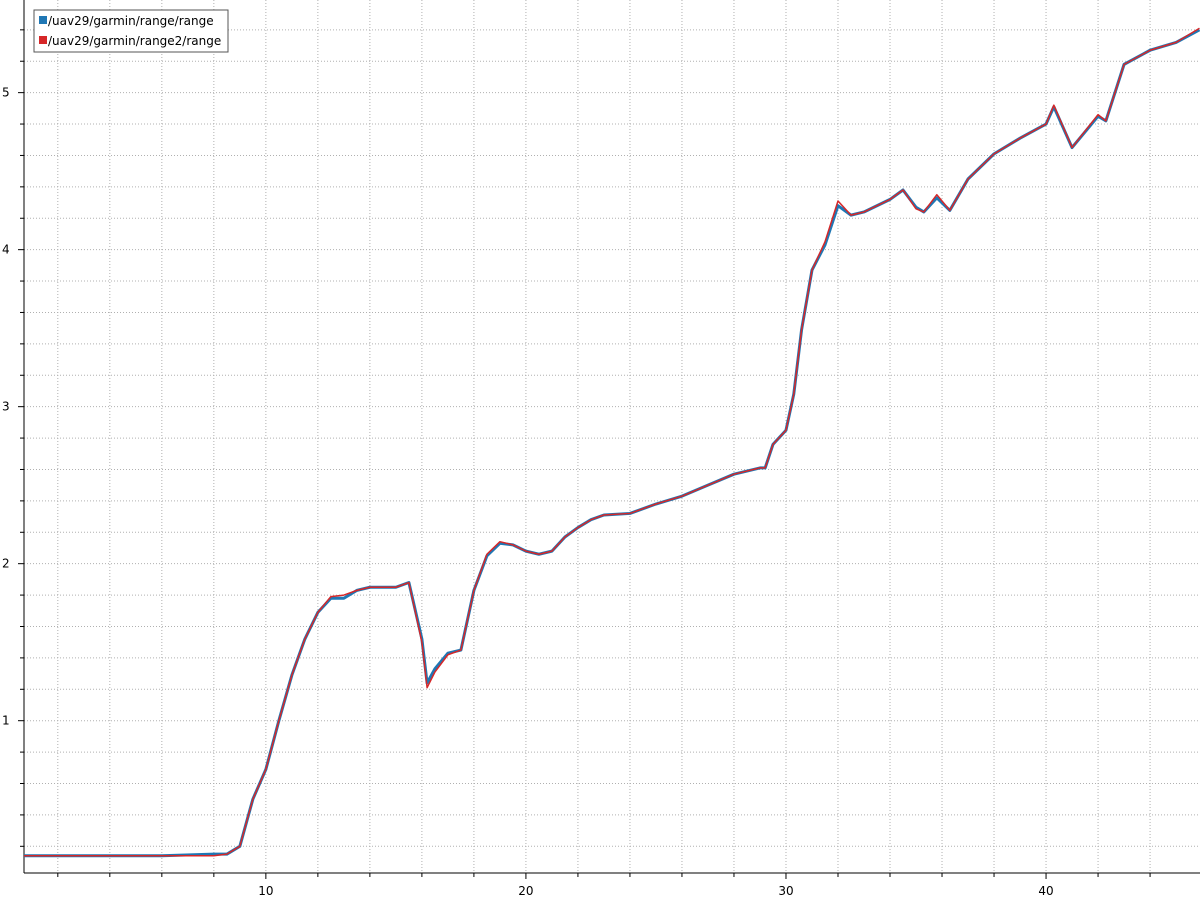  Describe the element at coordinates (134, 41) in the screenshot. I see `legend-label: /uav29/garmin/range2/range` at that location.